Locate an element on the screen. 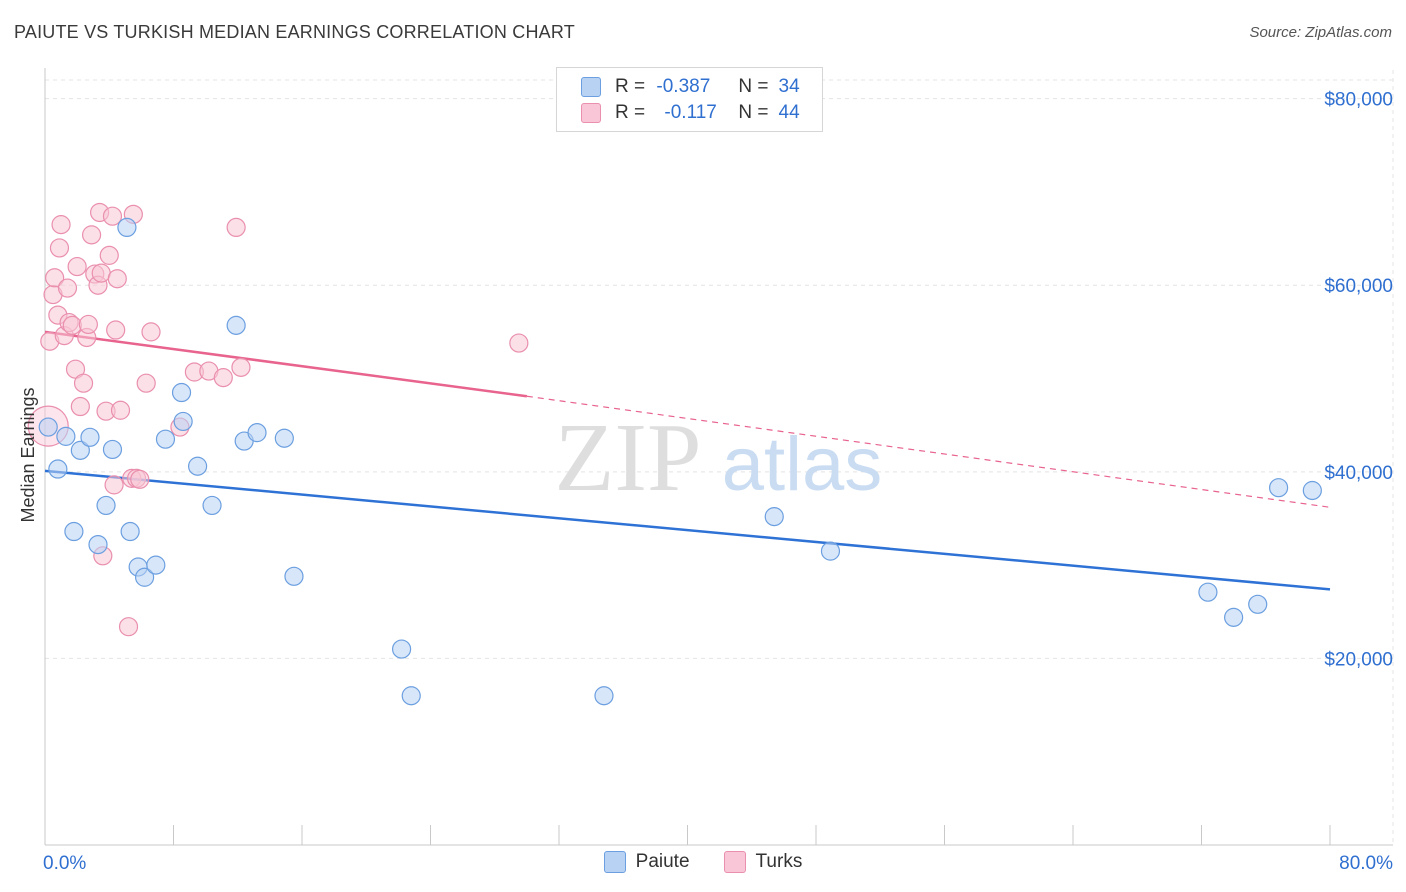 The height and width of the screenshot is (892, 1406). source-label: Source: ZipAtlas.com is located at coordinates (1320, 32).